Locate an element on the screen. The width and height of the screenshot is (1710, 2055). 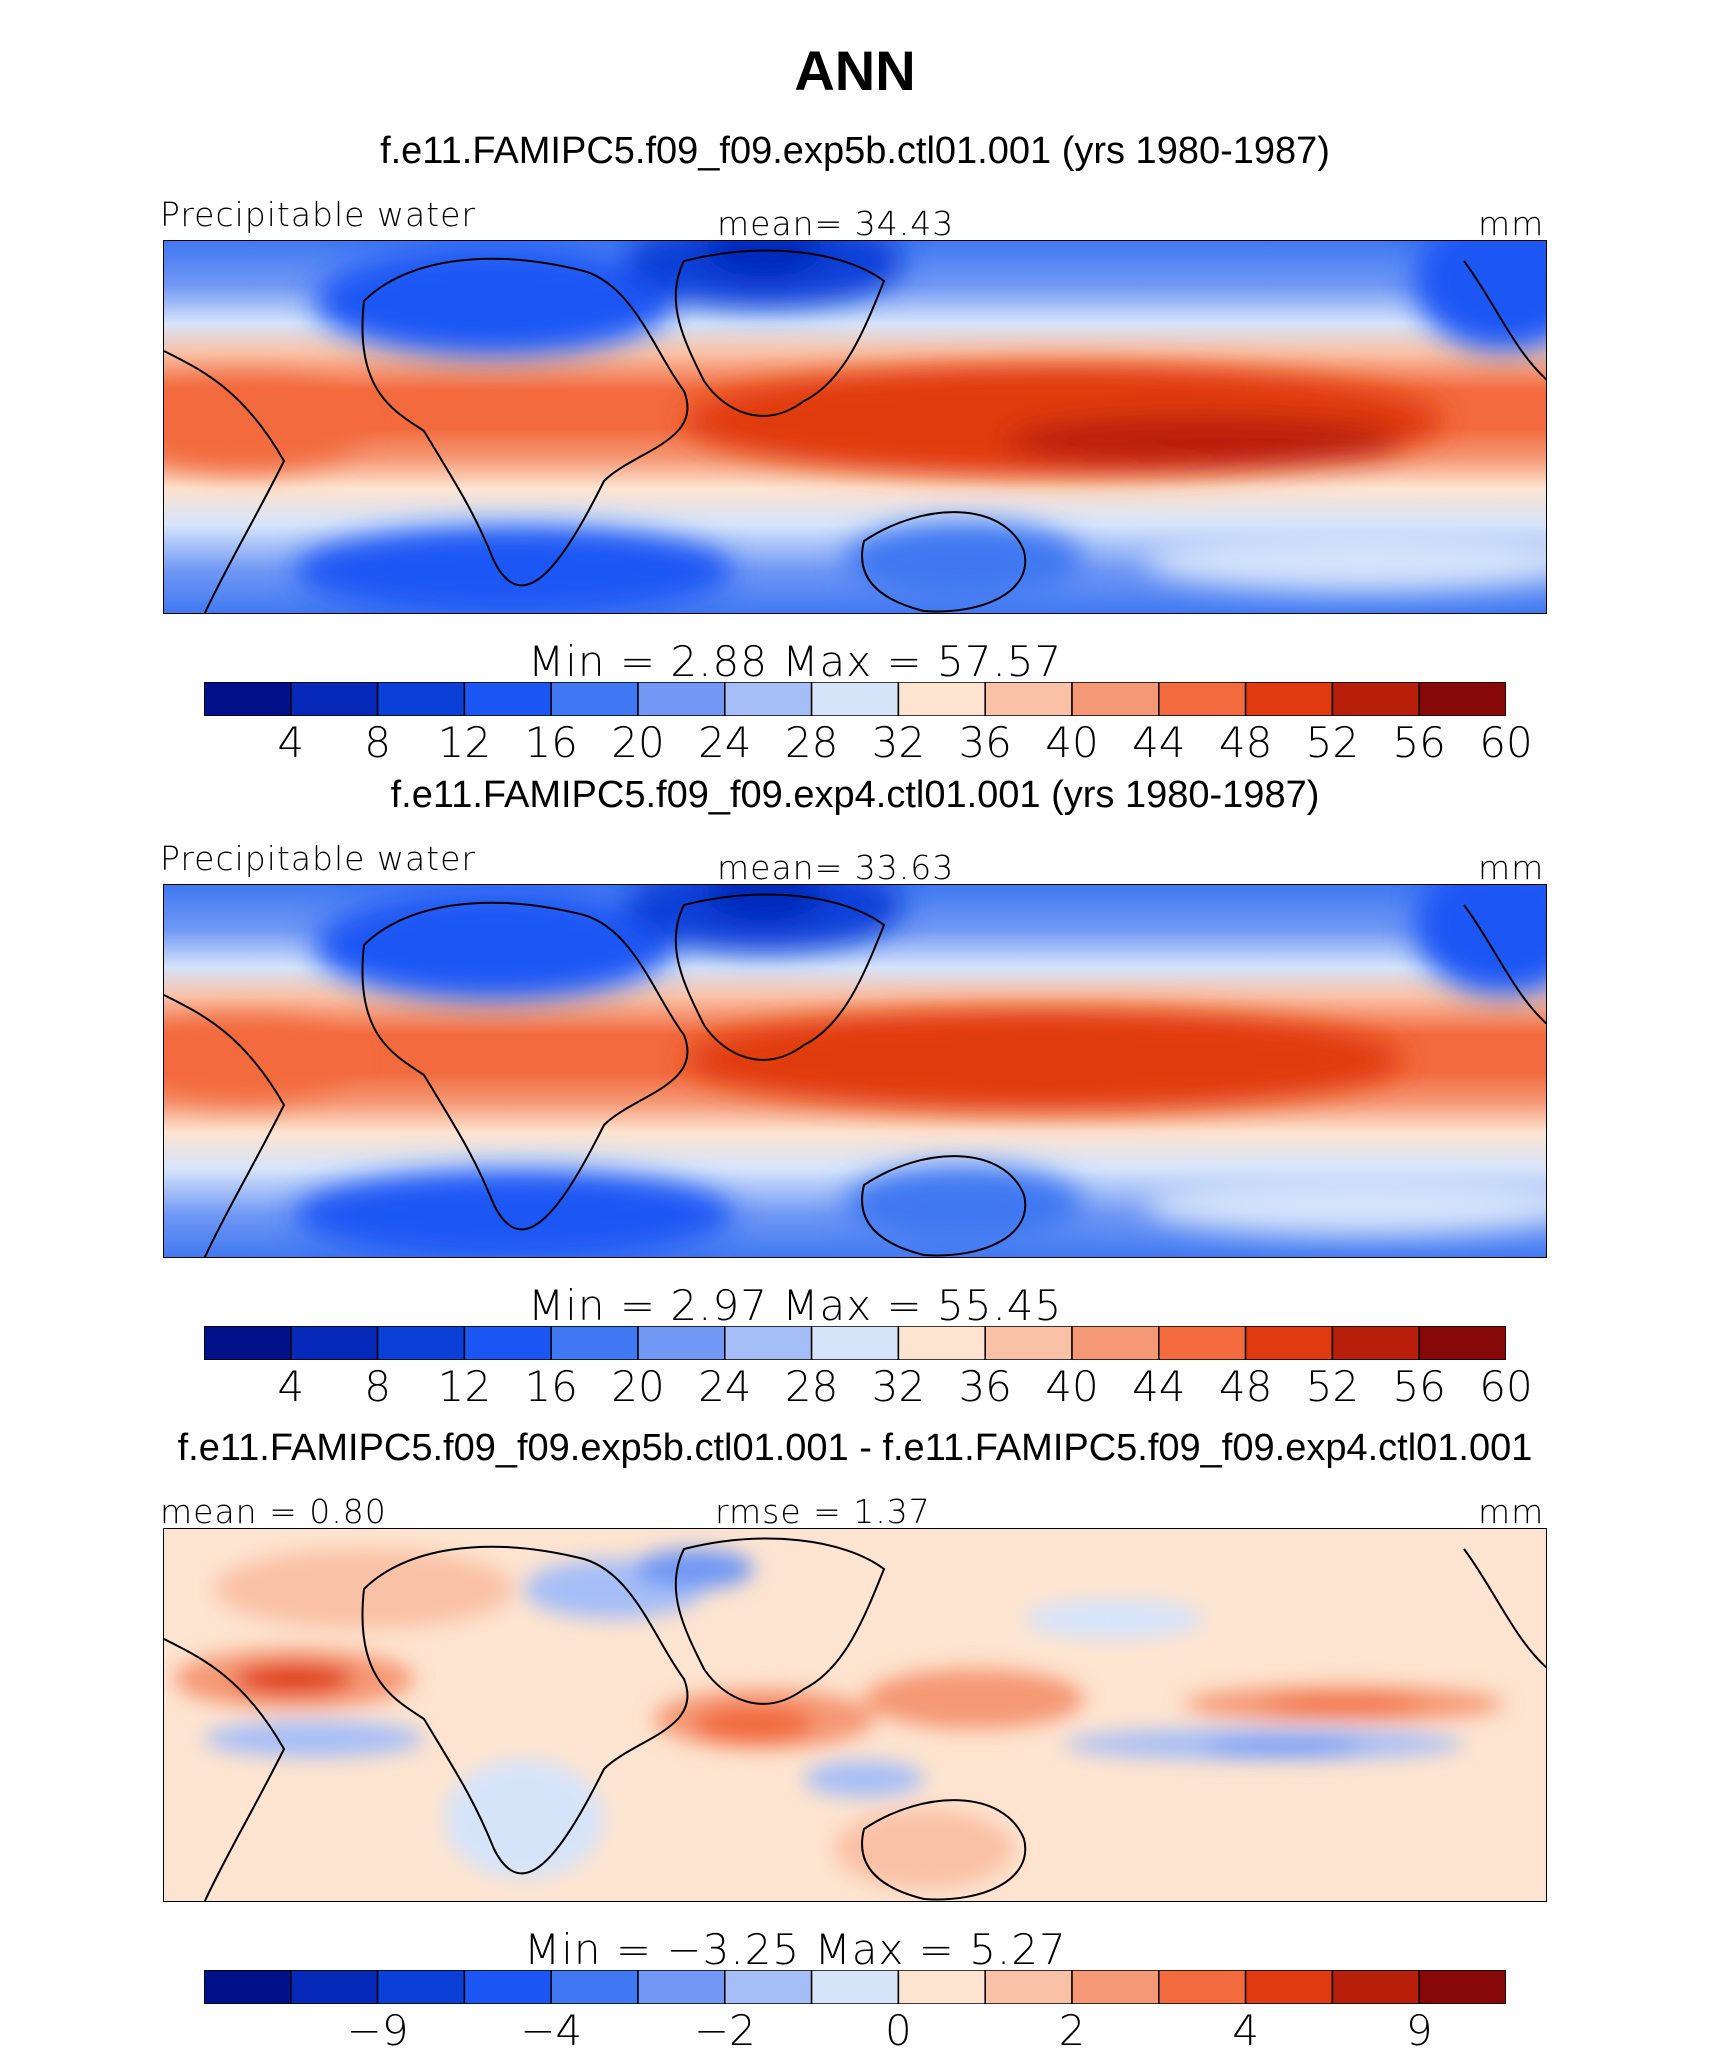
colorbar-tick-label: −2 is located at coordinates (724, 2030).